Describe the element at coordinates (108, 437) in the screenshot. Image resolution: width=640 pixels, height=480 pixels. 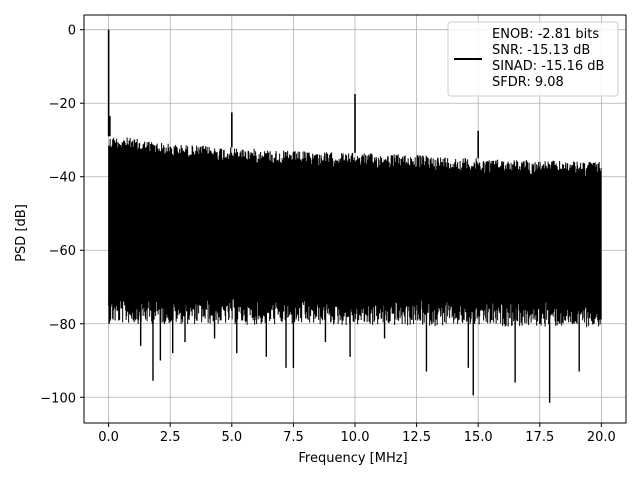
I see `x-tick-label: 0.0` at that location.